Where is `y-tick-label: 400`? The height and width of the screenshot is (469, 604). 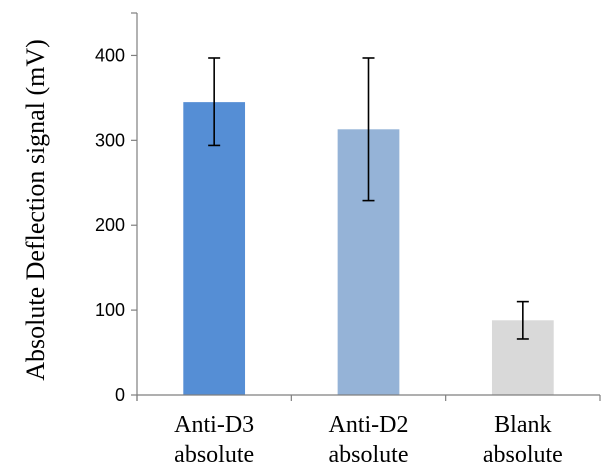 y-tick-label: 400 is located at coordinates (110, 55).